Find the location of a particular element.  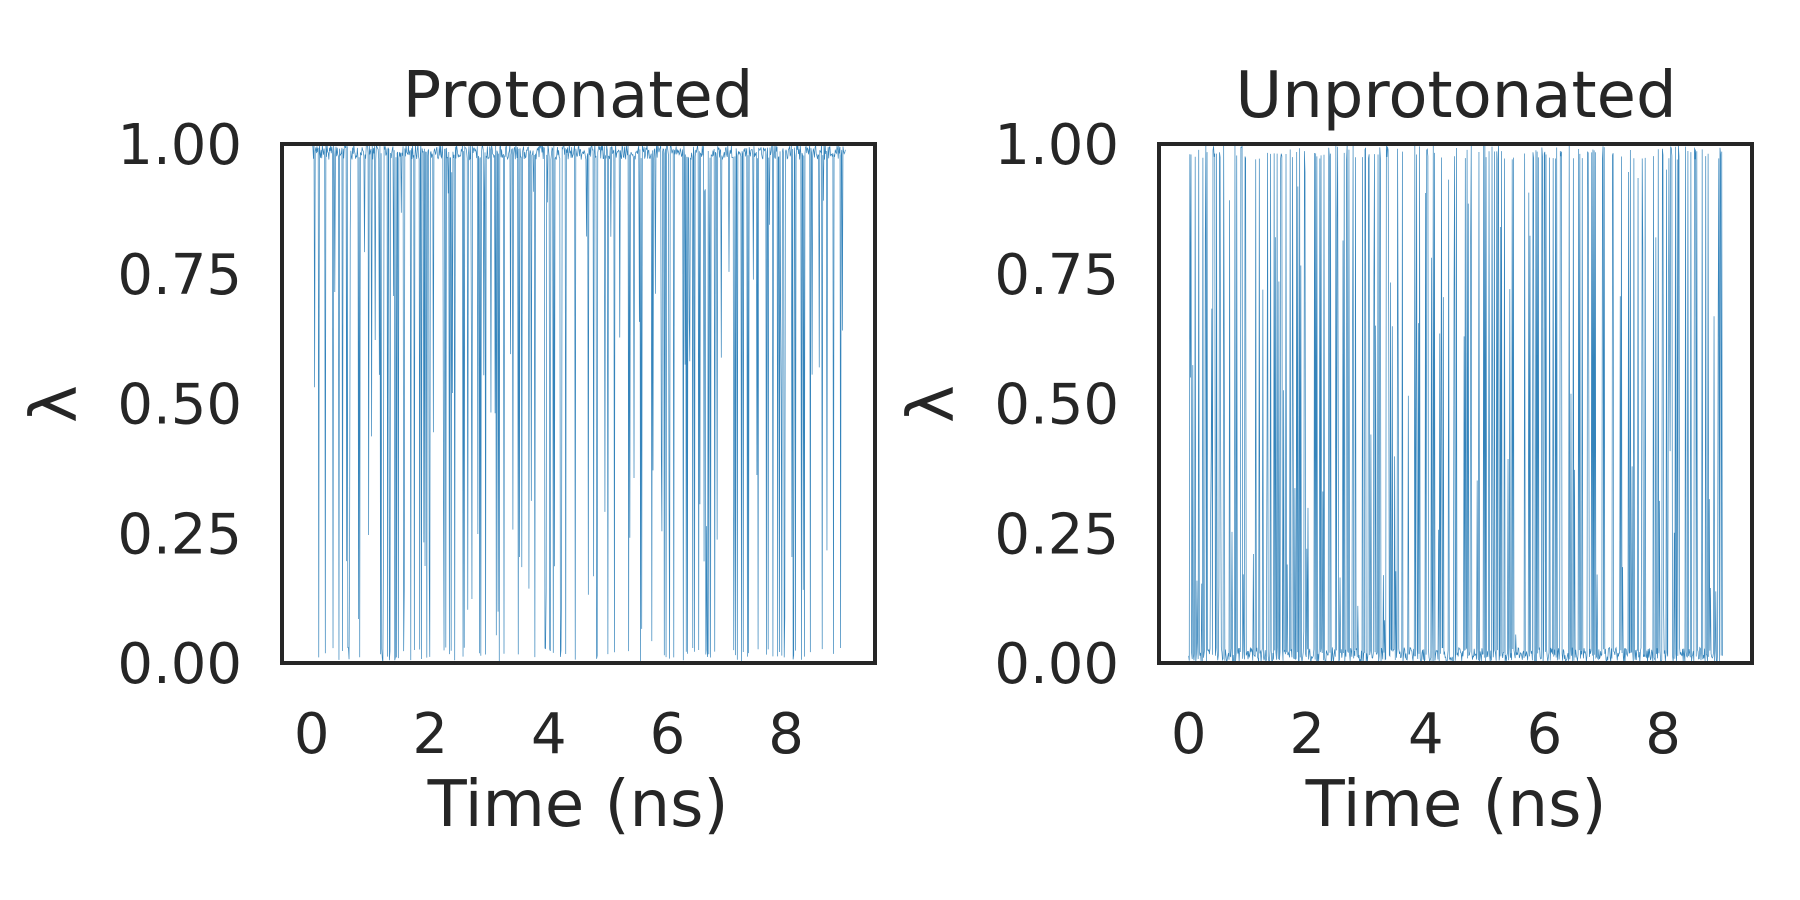

panel-title: Protonated is located at coordinates (578, 96).